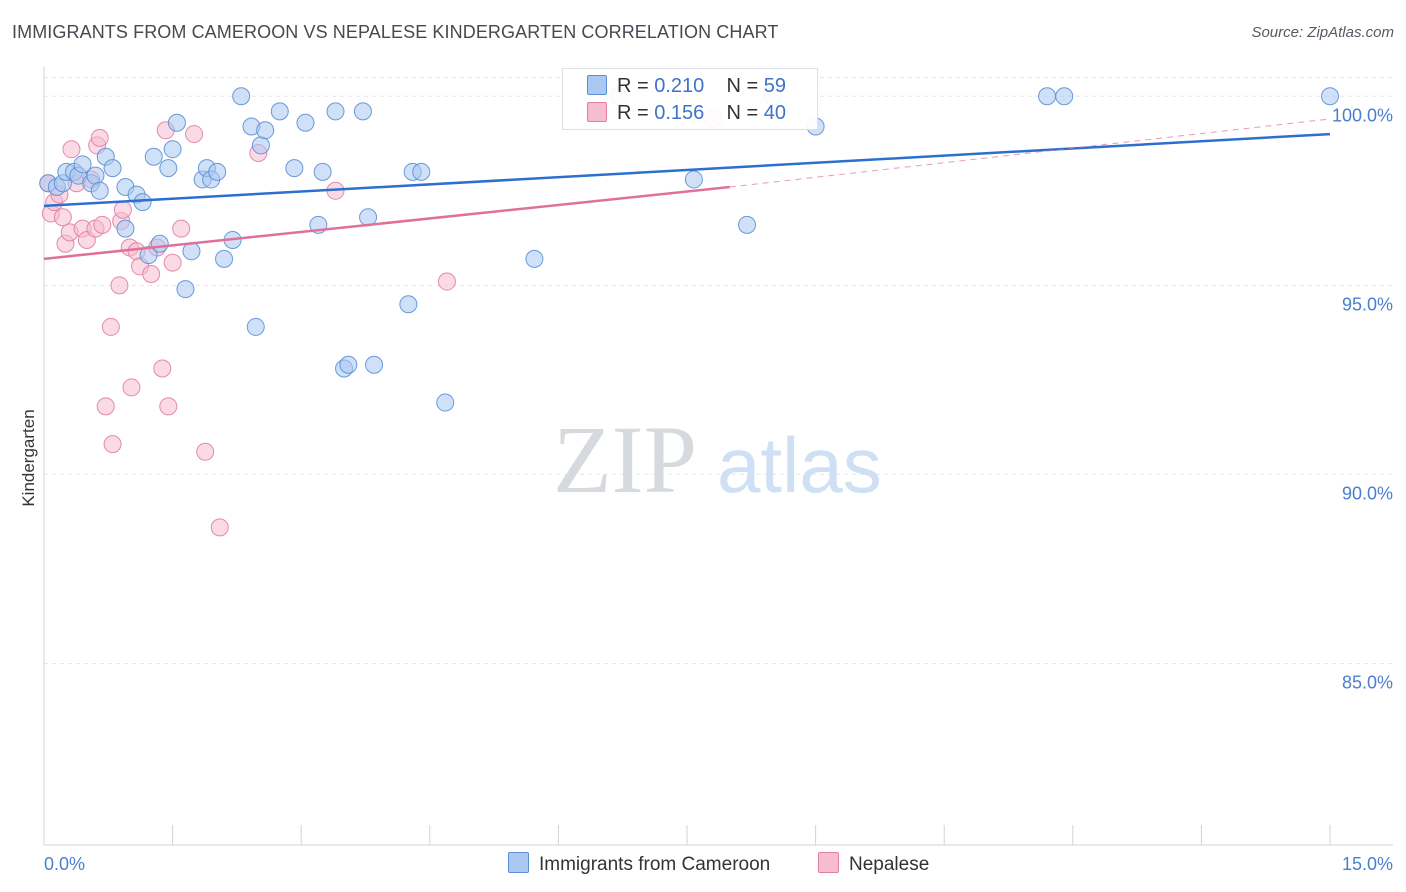 The width and height of the screenshot is (1406, 892). I want to click on nepalese-trend-extension, so click(1030, 153).